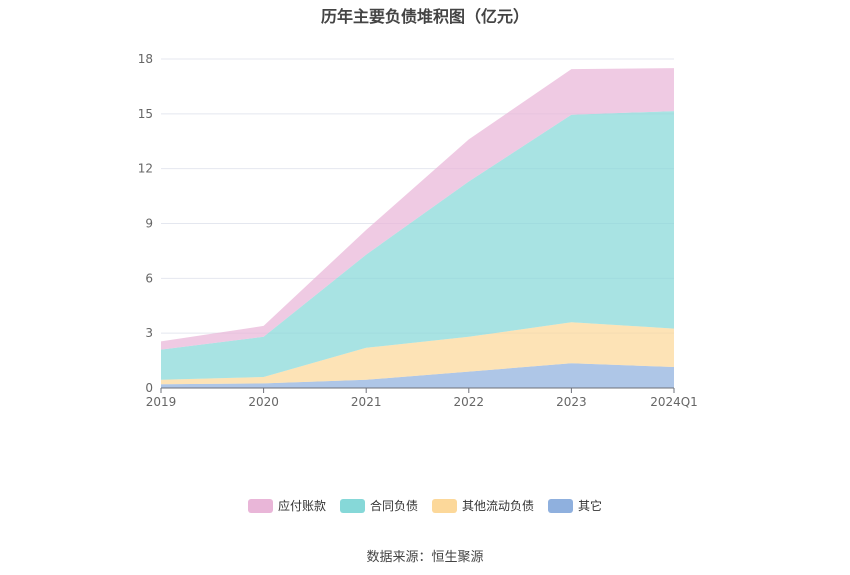 This screenshot has height=575, width=850. I want to click on legend-item: 合同负债, so click(378, 505).